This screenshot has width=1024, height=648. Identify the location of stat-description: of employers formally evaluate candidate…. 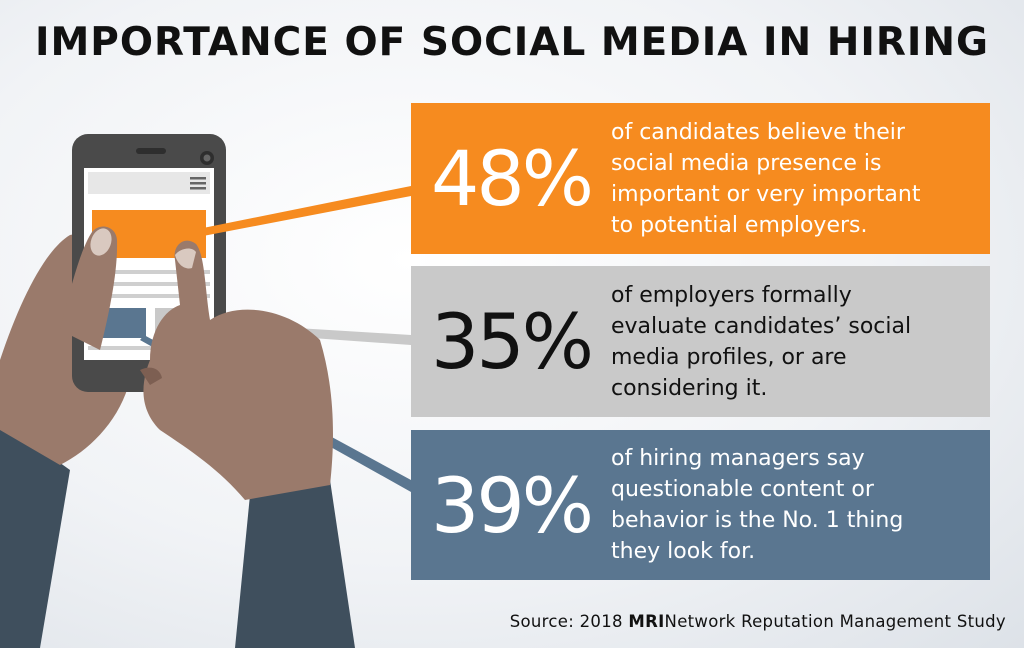
(761, 341).